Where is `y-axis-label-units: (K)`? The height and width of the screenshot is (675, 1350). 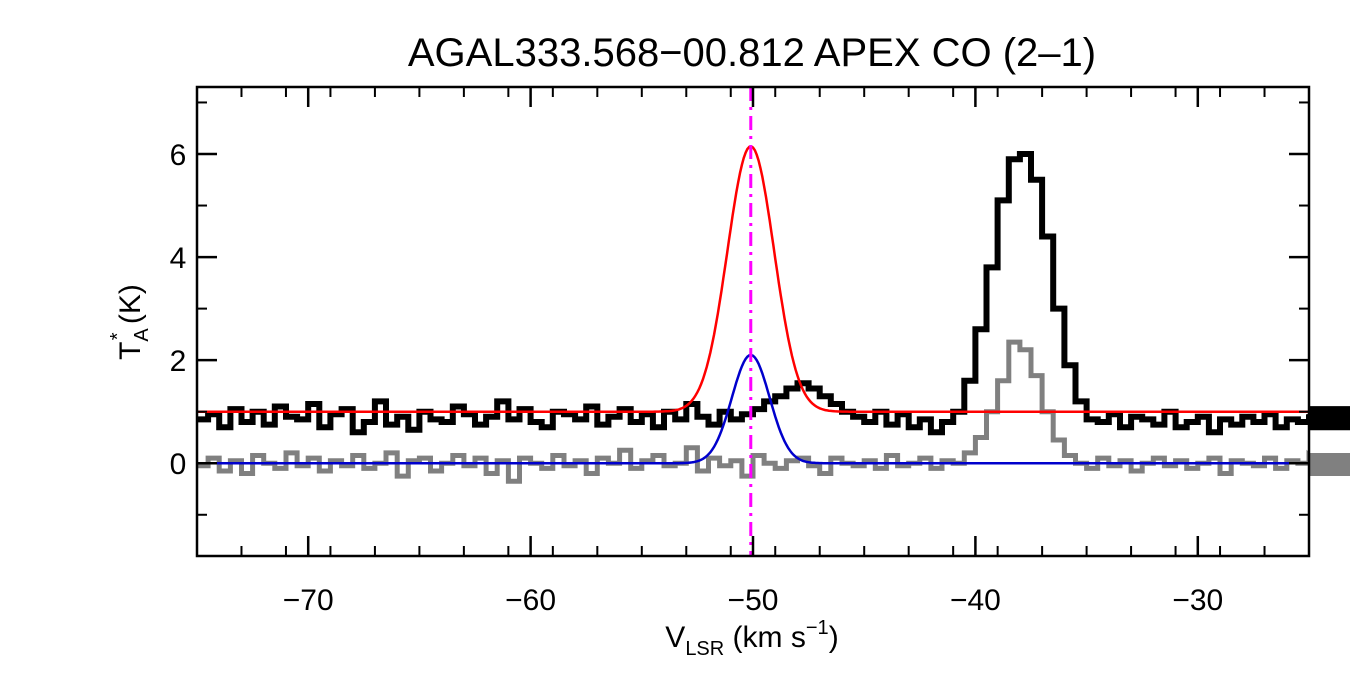
y-axis-label-units: (K) is located at coordinates (130, 308).